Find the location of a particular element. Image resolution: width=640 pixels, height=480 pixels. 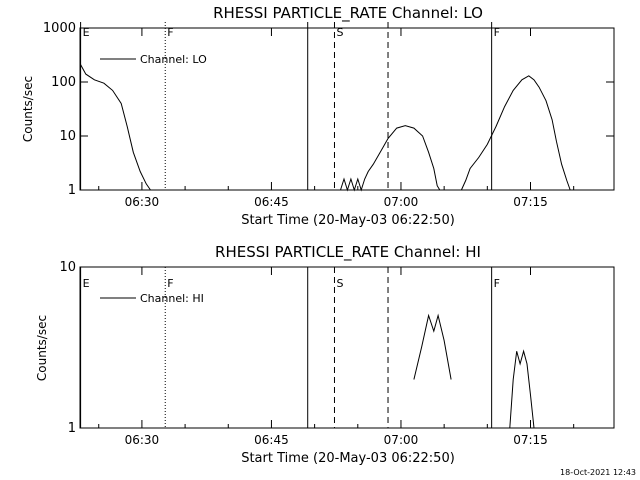

panel-title: RHESSI PARTICLE_RATE Channel: HI is located at coordinates (348, 252).